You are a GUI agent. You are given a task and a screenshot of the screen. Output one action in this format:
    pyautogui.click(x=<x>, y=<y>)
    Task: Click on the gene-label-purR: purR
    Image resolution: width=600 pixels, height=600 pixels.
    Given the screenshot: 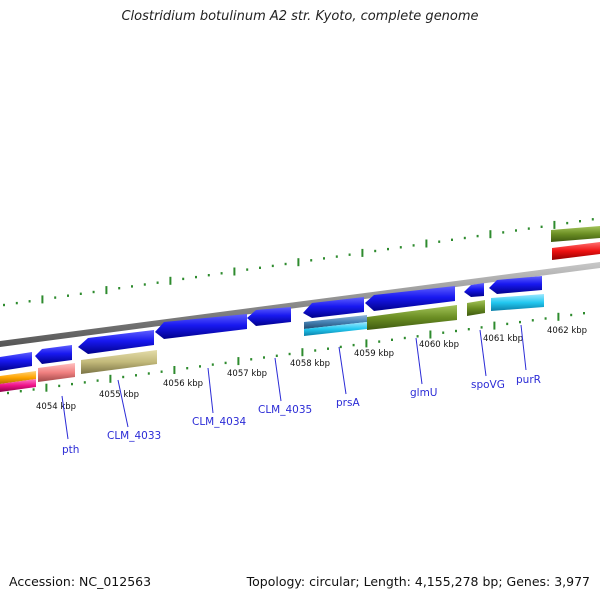 What is the action you would take?
    pyautogui.click(x=528, y=380)
    